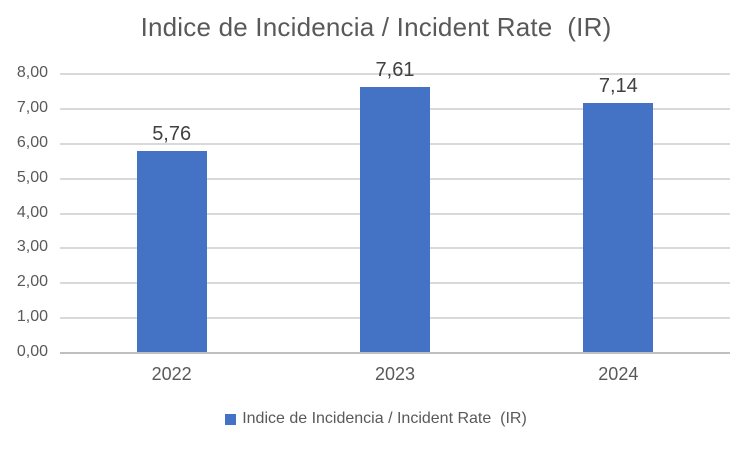 The height and width of the screenshot is (449, 752). Describe the element at coordinates (395, 69) in the screenshot. I see `bar-data-label: 7,61` at that location.